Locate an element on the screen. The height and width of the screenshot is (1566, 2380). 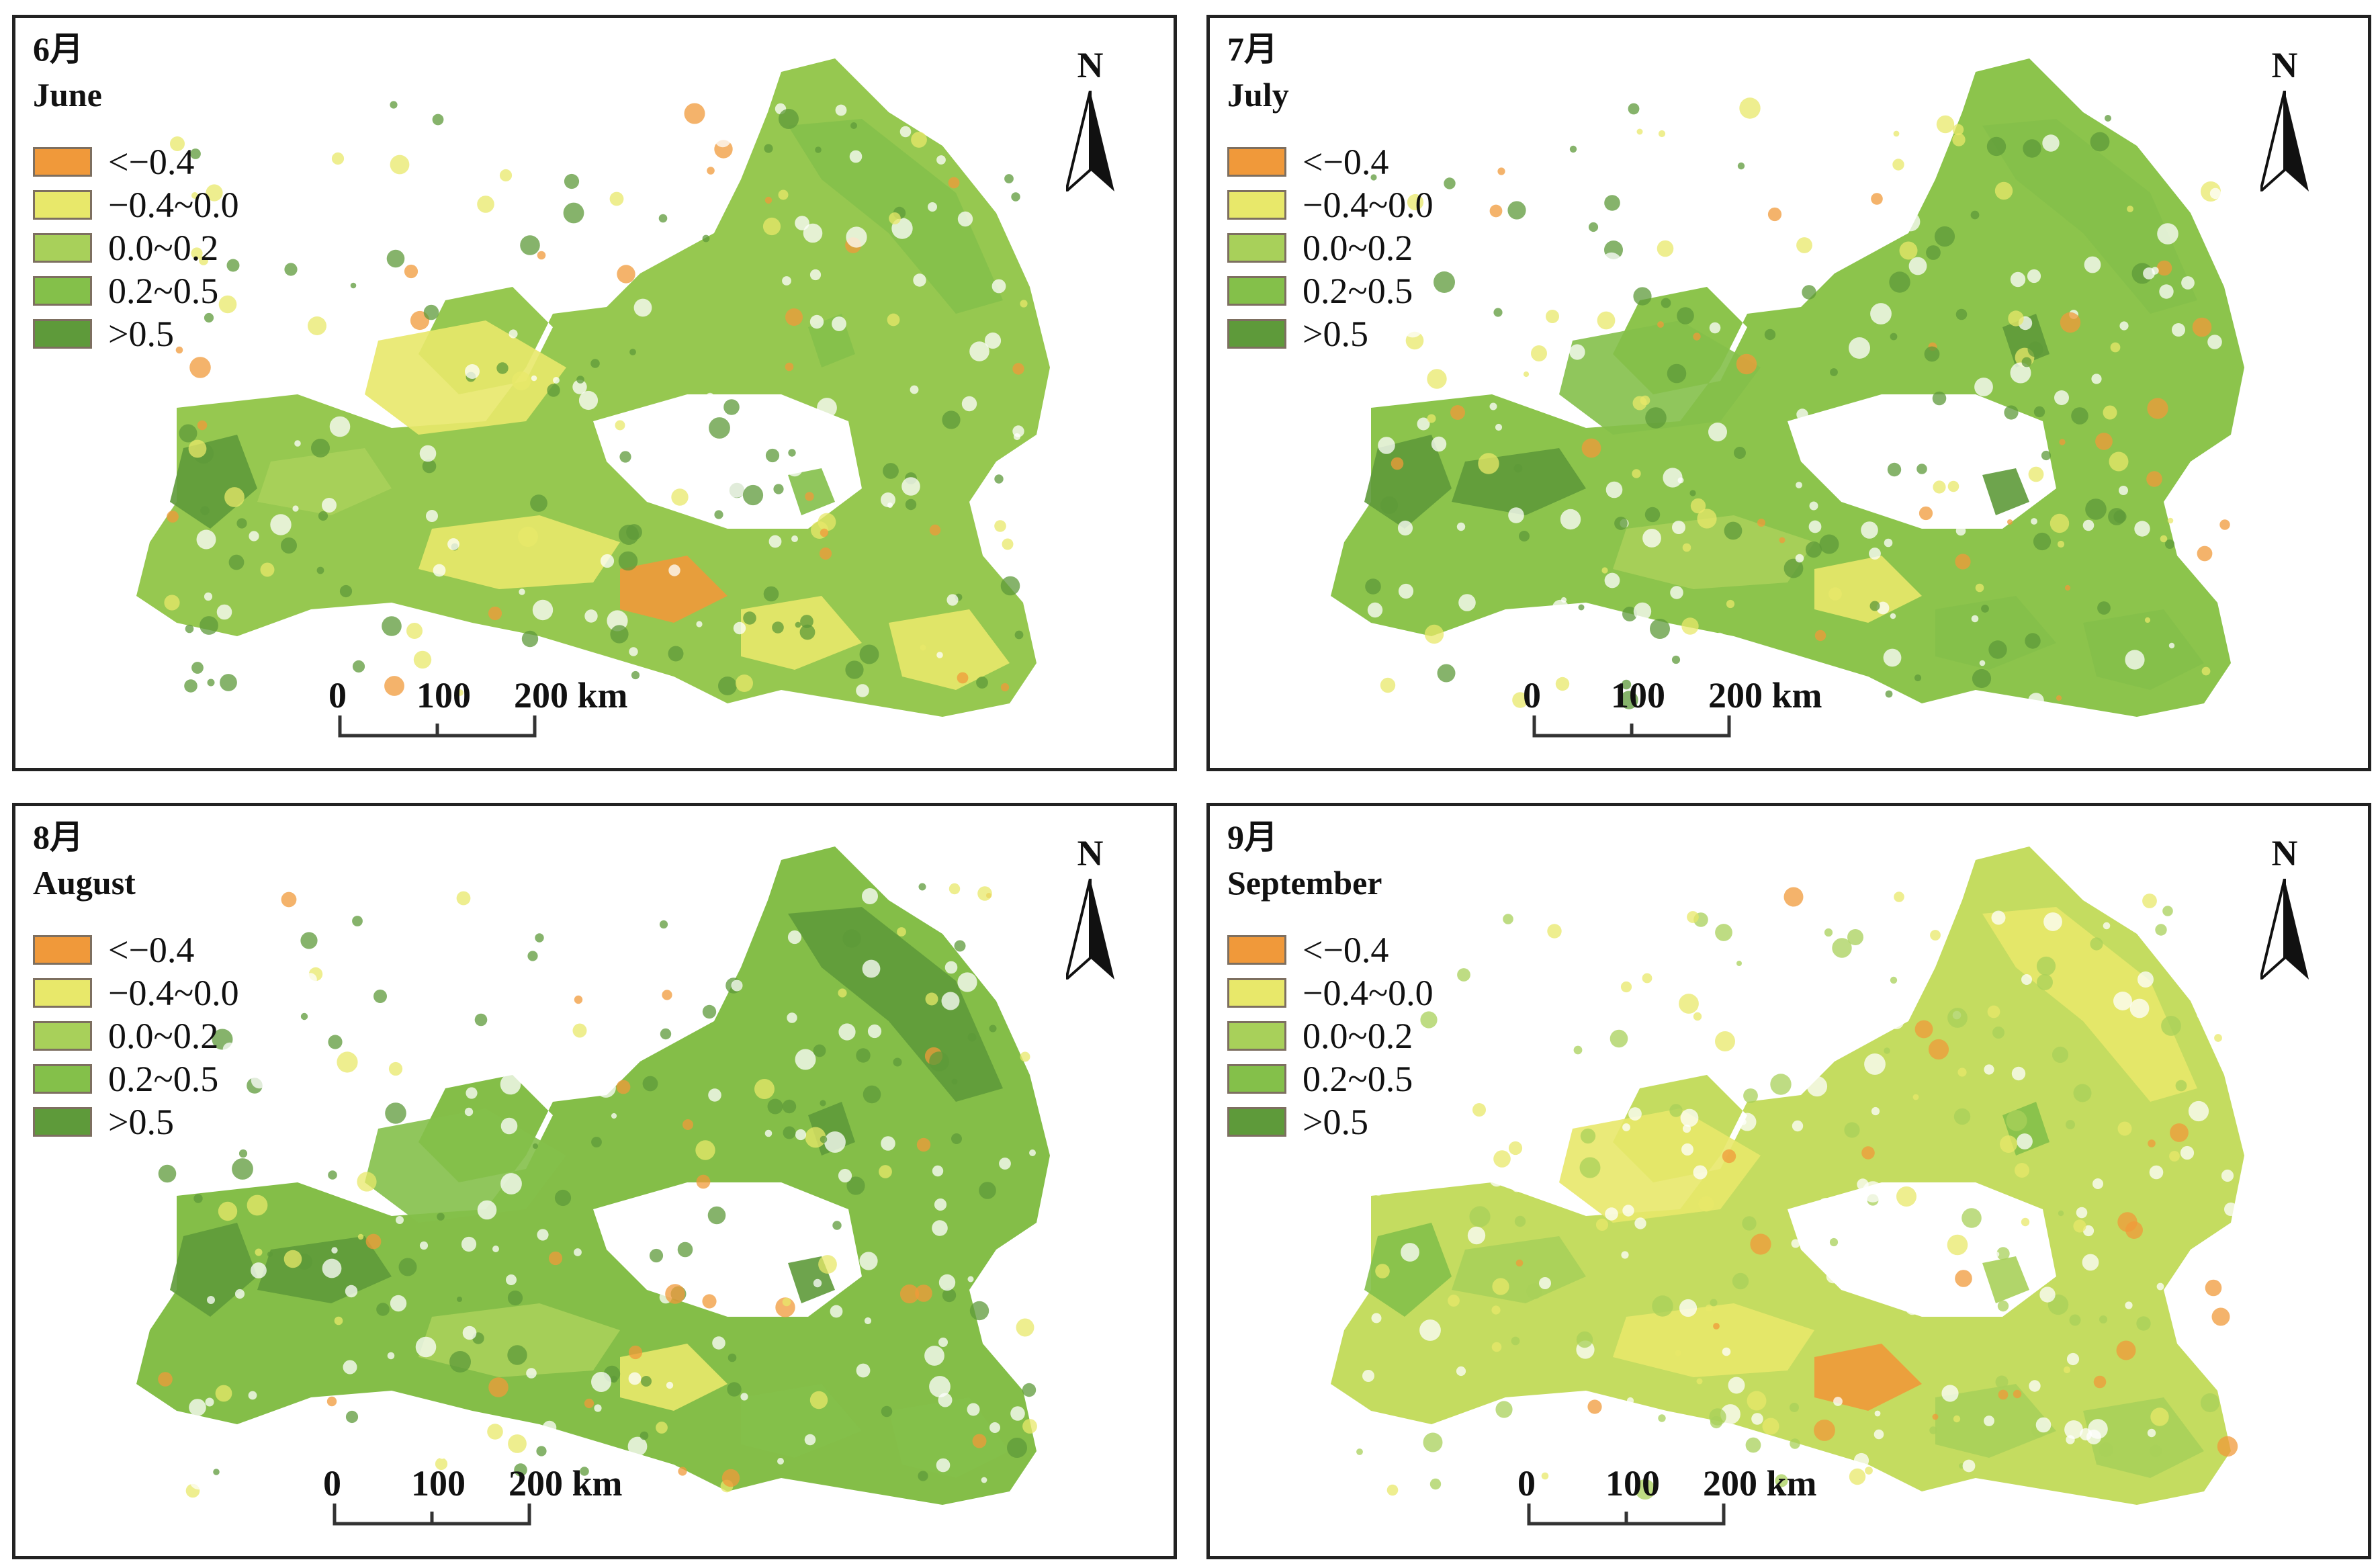
panel-title-cn: 9月 is located at coordinates (1252, 837).